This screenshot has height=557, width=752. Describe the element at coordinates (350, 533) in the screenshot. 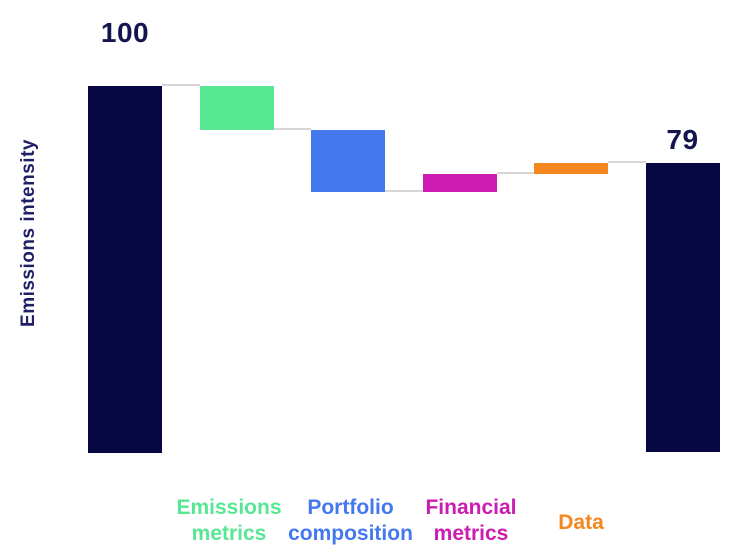

I see `category-label-line: composition` at that location.